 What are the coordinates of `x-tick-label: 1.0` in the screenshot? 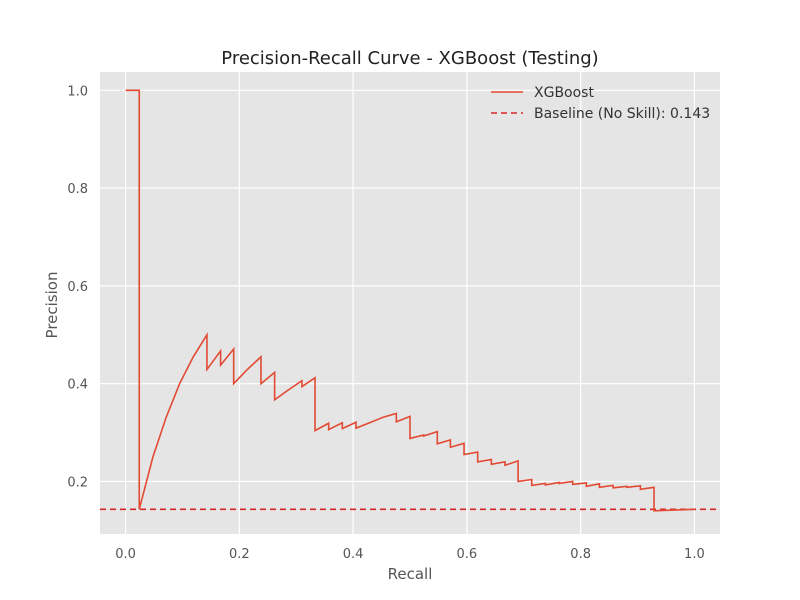 It's located at (694, 554).